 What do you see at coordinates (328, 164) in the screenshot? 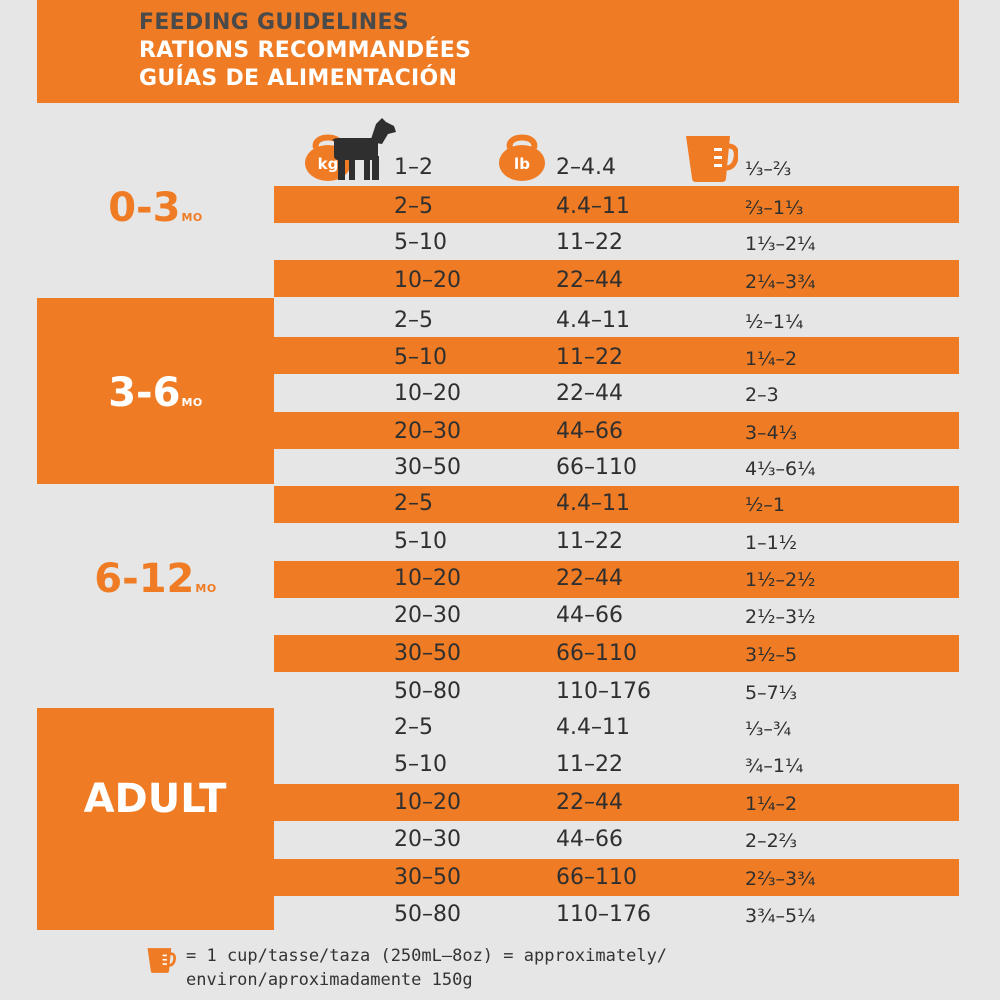
I see `kg-label: kg` at bounding box center [328, 164].